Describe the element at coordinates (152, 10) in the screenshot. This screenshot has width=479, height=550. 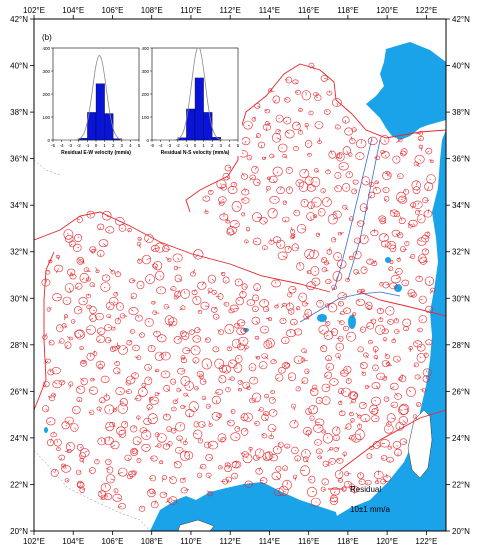
I see `lon-label-top: 108°E` at that location.